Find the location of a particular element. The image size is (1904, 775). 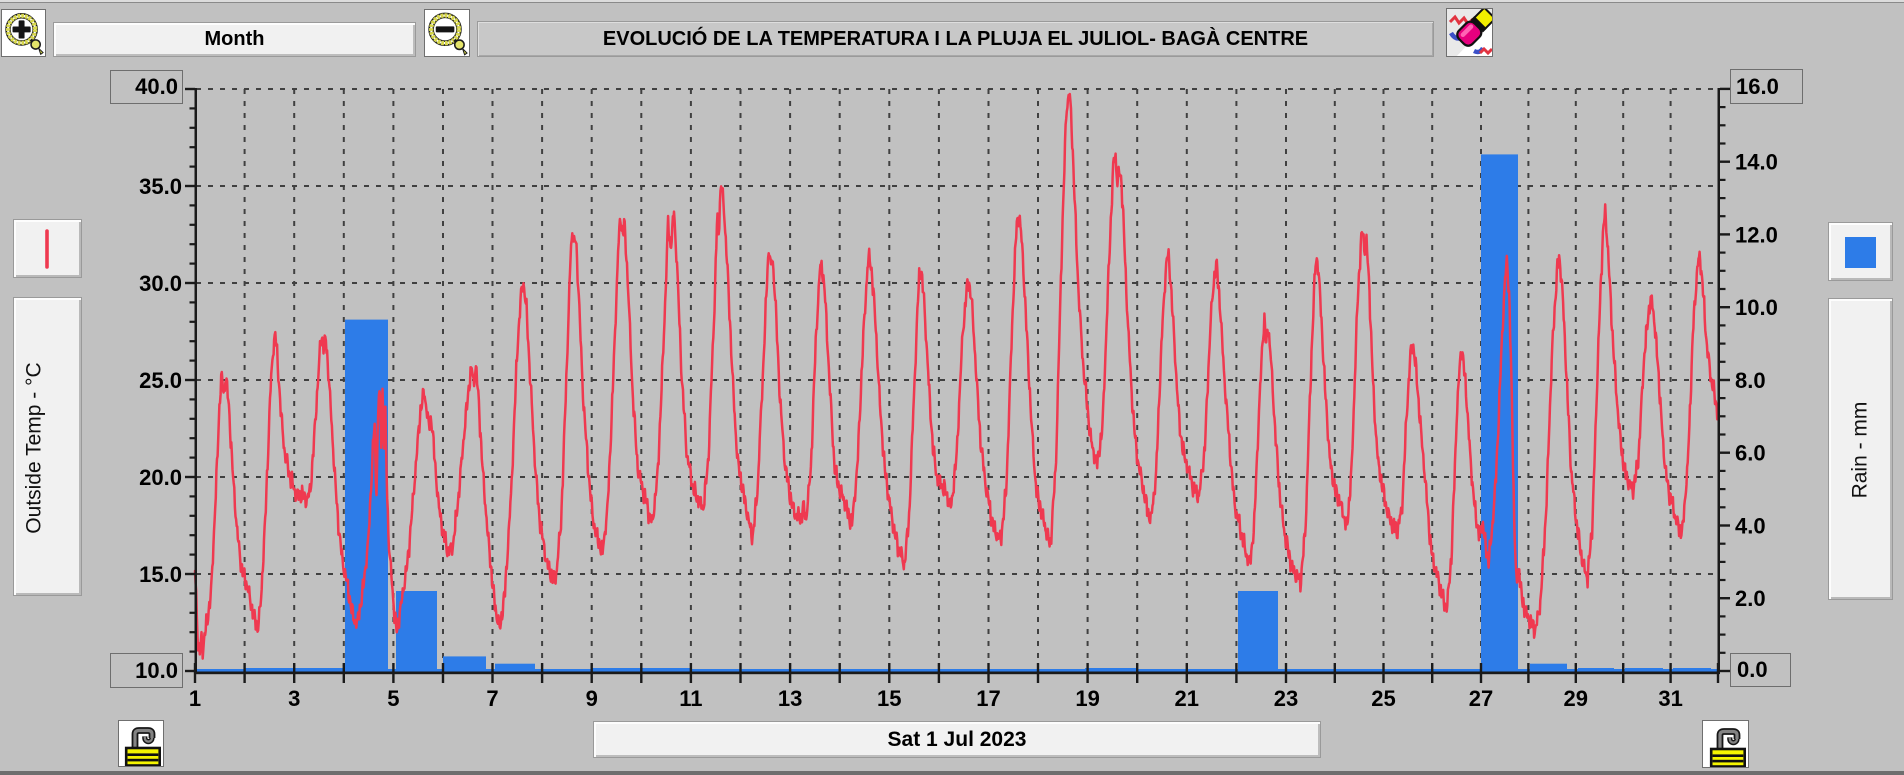

svg-text: 23 is located at coordinates (1286, 698).